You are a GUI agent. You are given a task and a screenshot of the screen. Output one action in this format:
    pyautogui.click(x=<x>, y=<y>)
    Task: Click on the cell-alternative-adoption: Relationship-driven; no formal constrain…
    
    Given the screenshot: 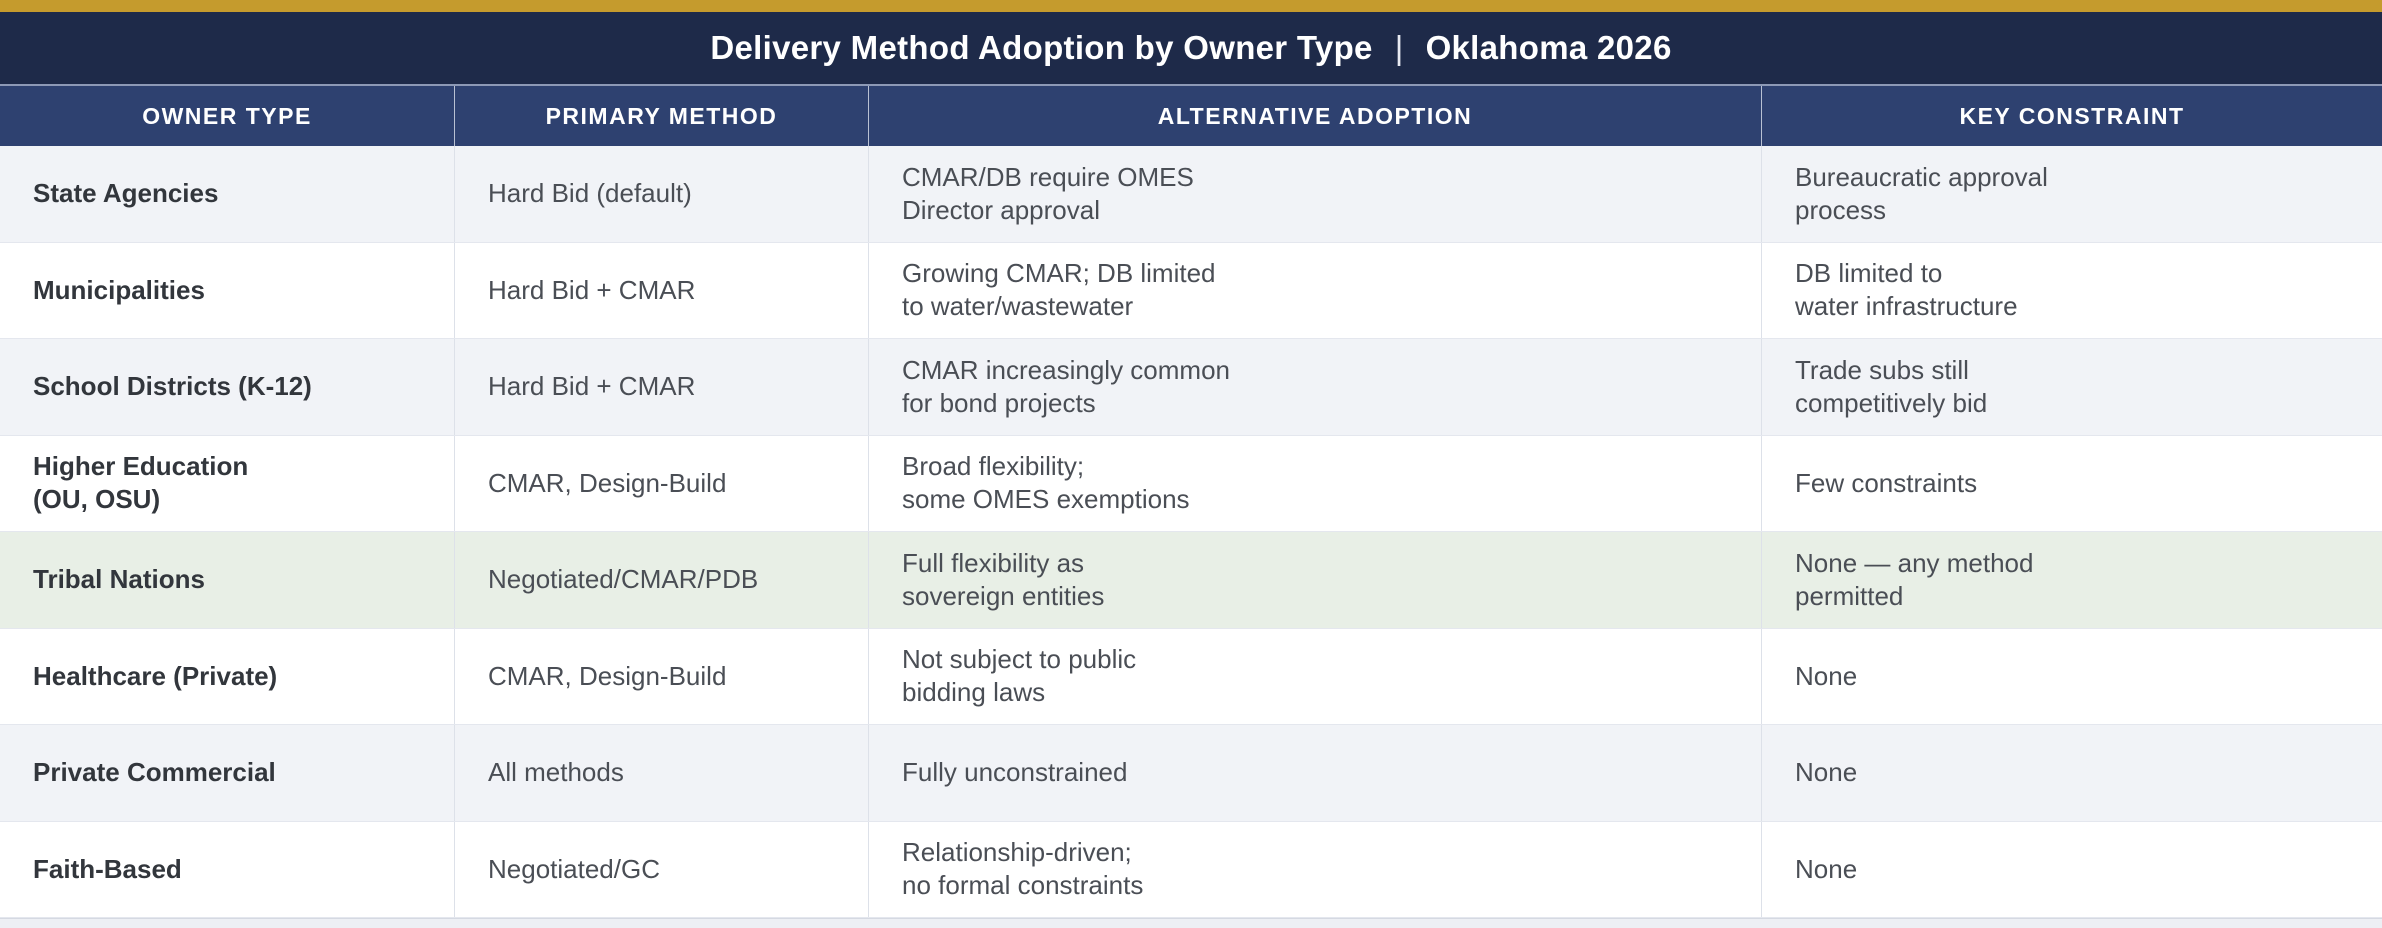 What is the action you would take?
    pyautogui.click(x=1315, y=869)
    